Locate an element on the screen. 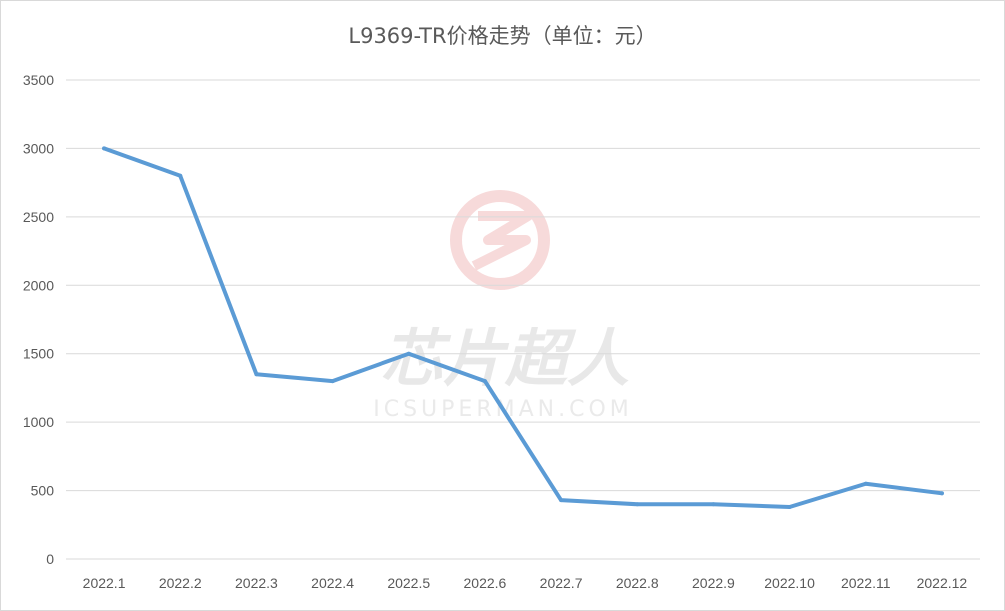 The height and width of the screenshot is (611, 1005). data-point-2022.7 is located at coordinates (561, 500).